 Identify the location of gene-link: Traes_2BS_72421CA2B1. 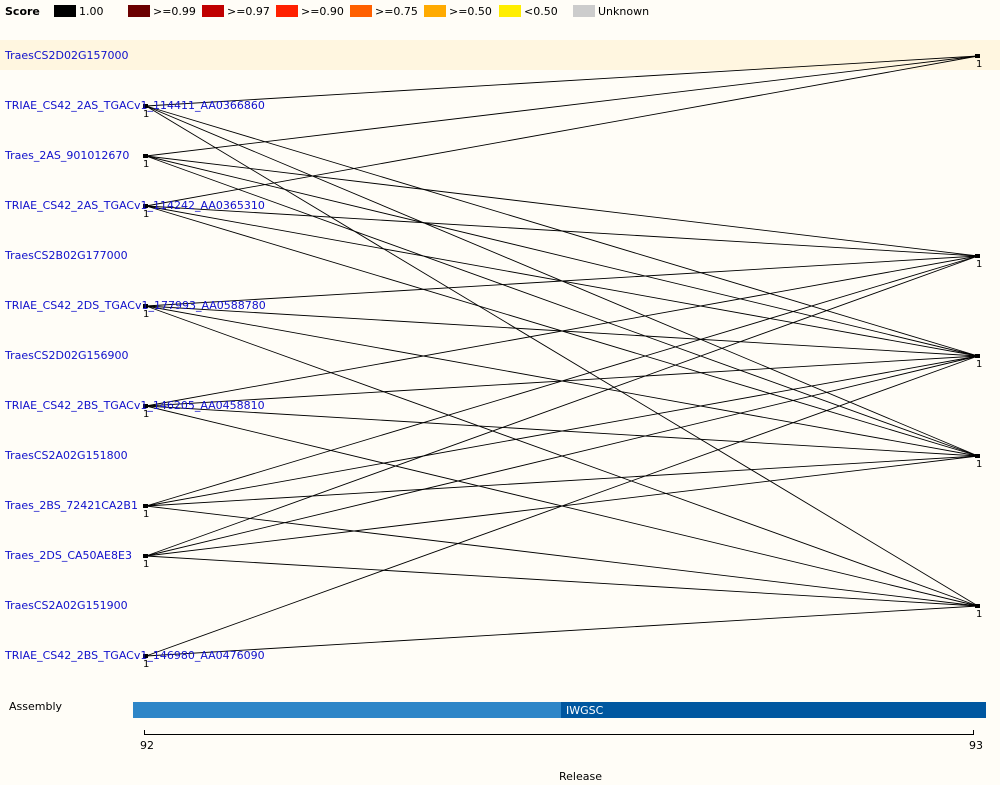
(71, 505).